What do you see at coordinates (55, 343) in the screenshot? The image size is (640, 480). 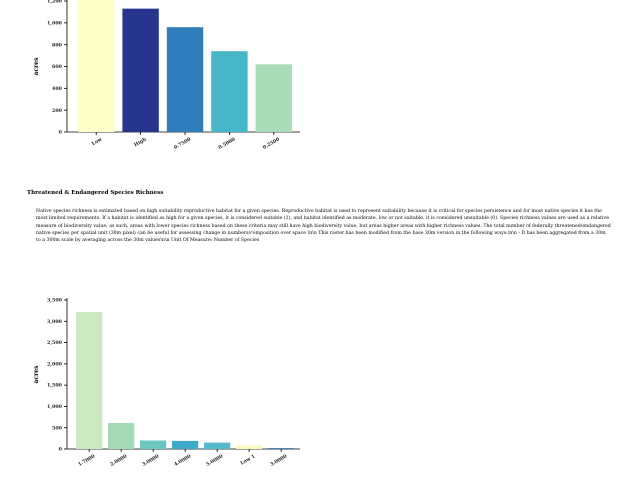 I see `y-tick-label: 2,500` at bounding box center [55, 343].